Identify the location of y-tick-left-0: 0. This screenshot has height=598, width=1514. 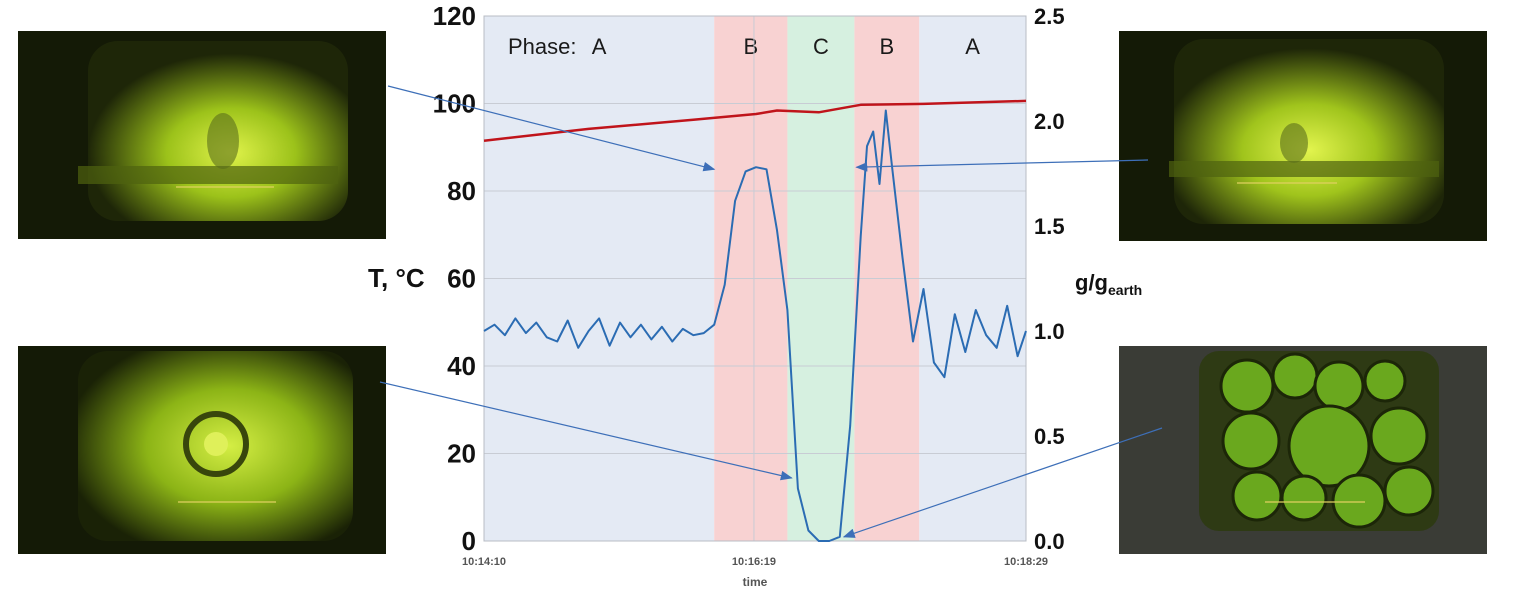
(469, 541).